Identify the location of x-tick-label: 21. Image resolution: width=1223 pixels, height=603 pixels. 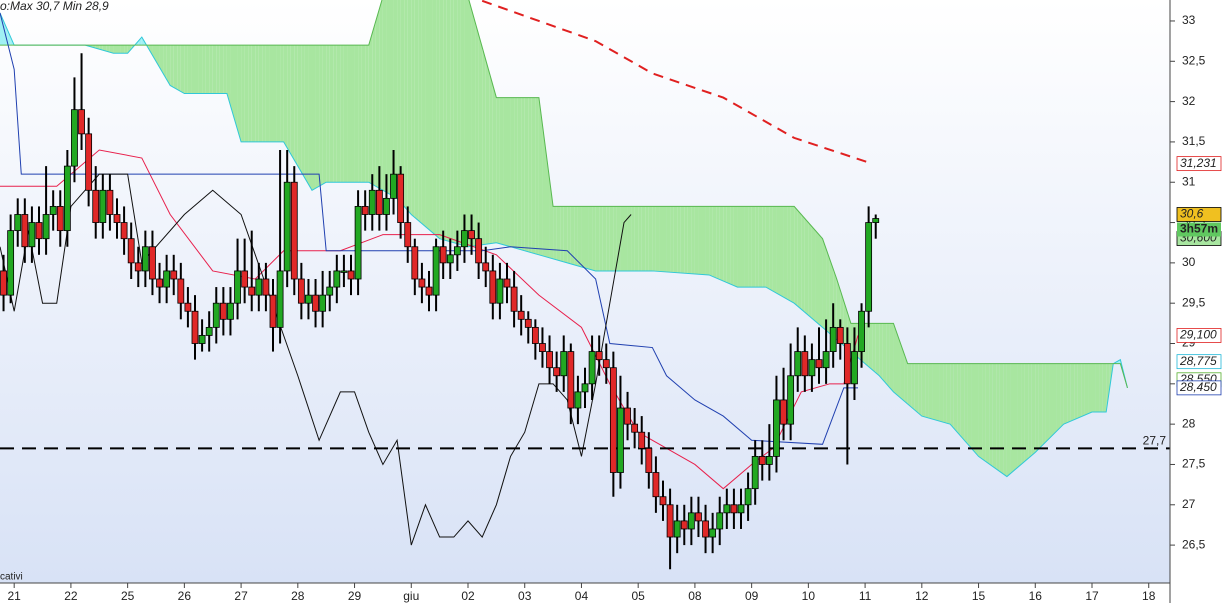
(15, 596).